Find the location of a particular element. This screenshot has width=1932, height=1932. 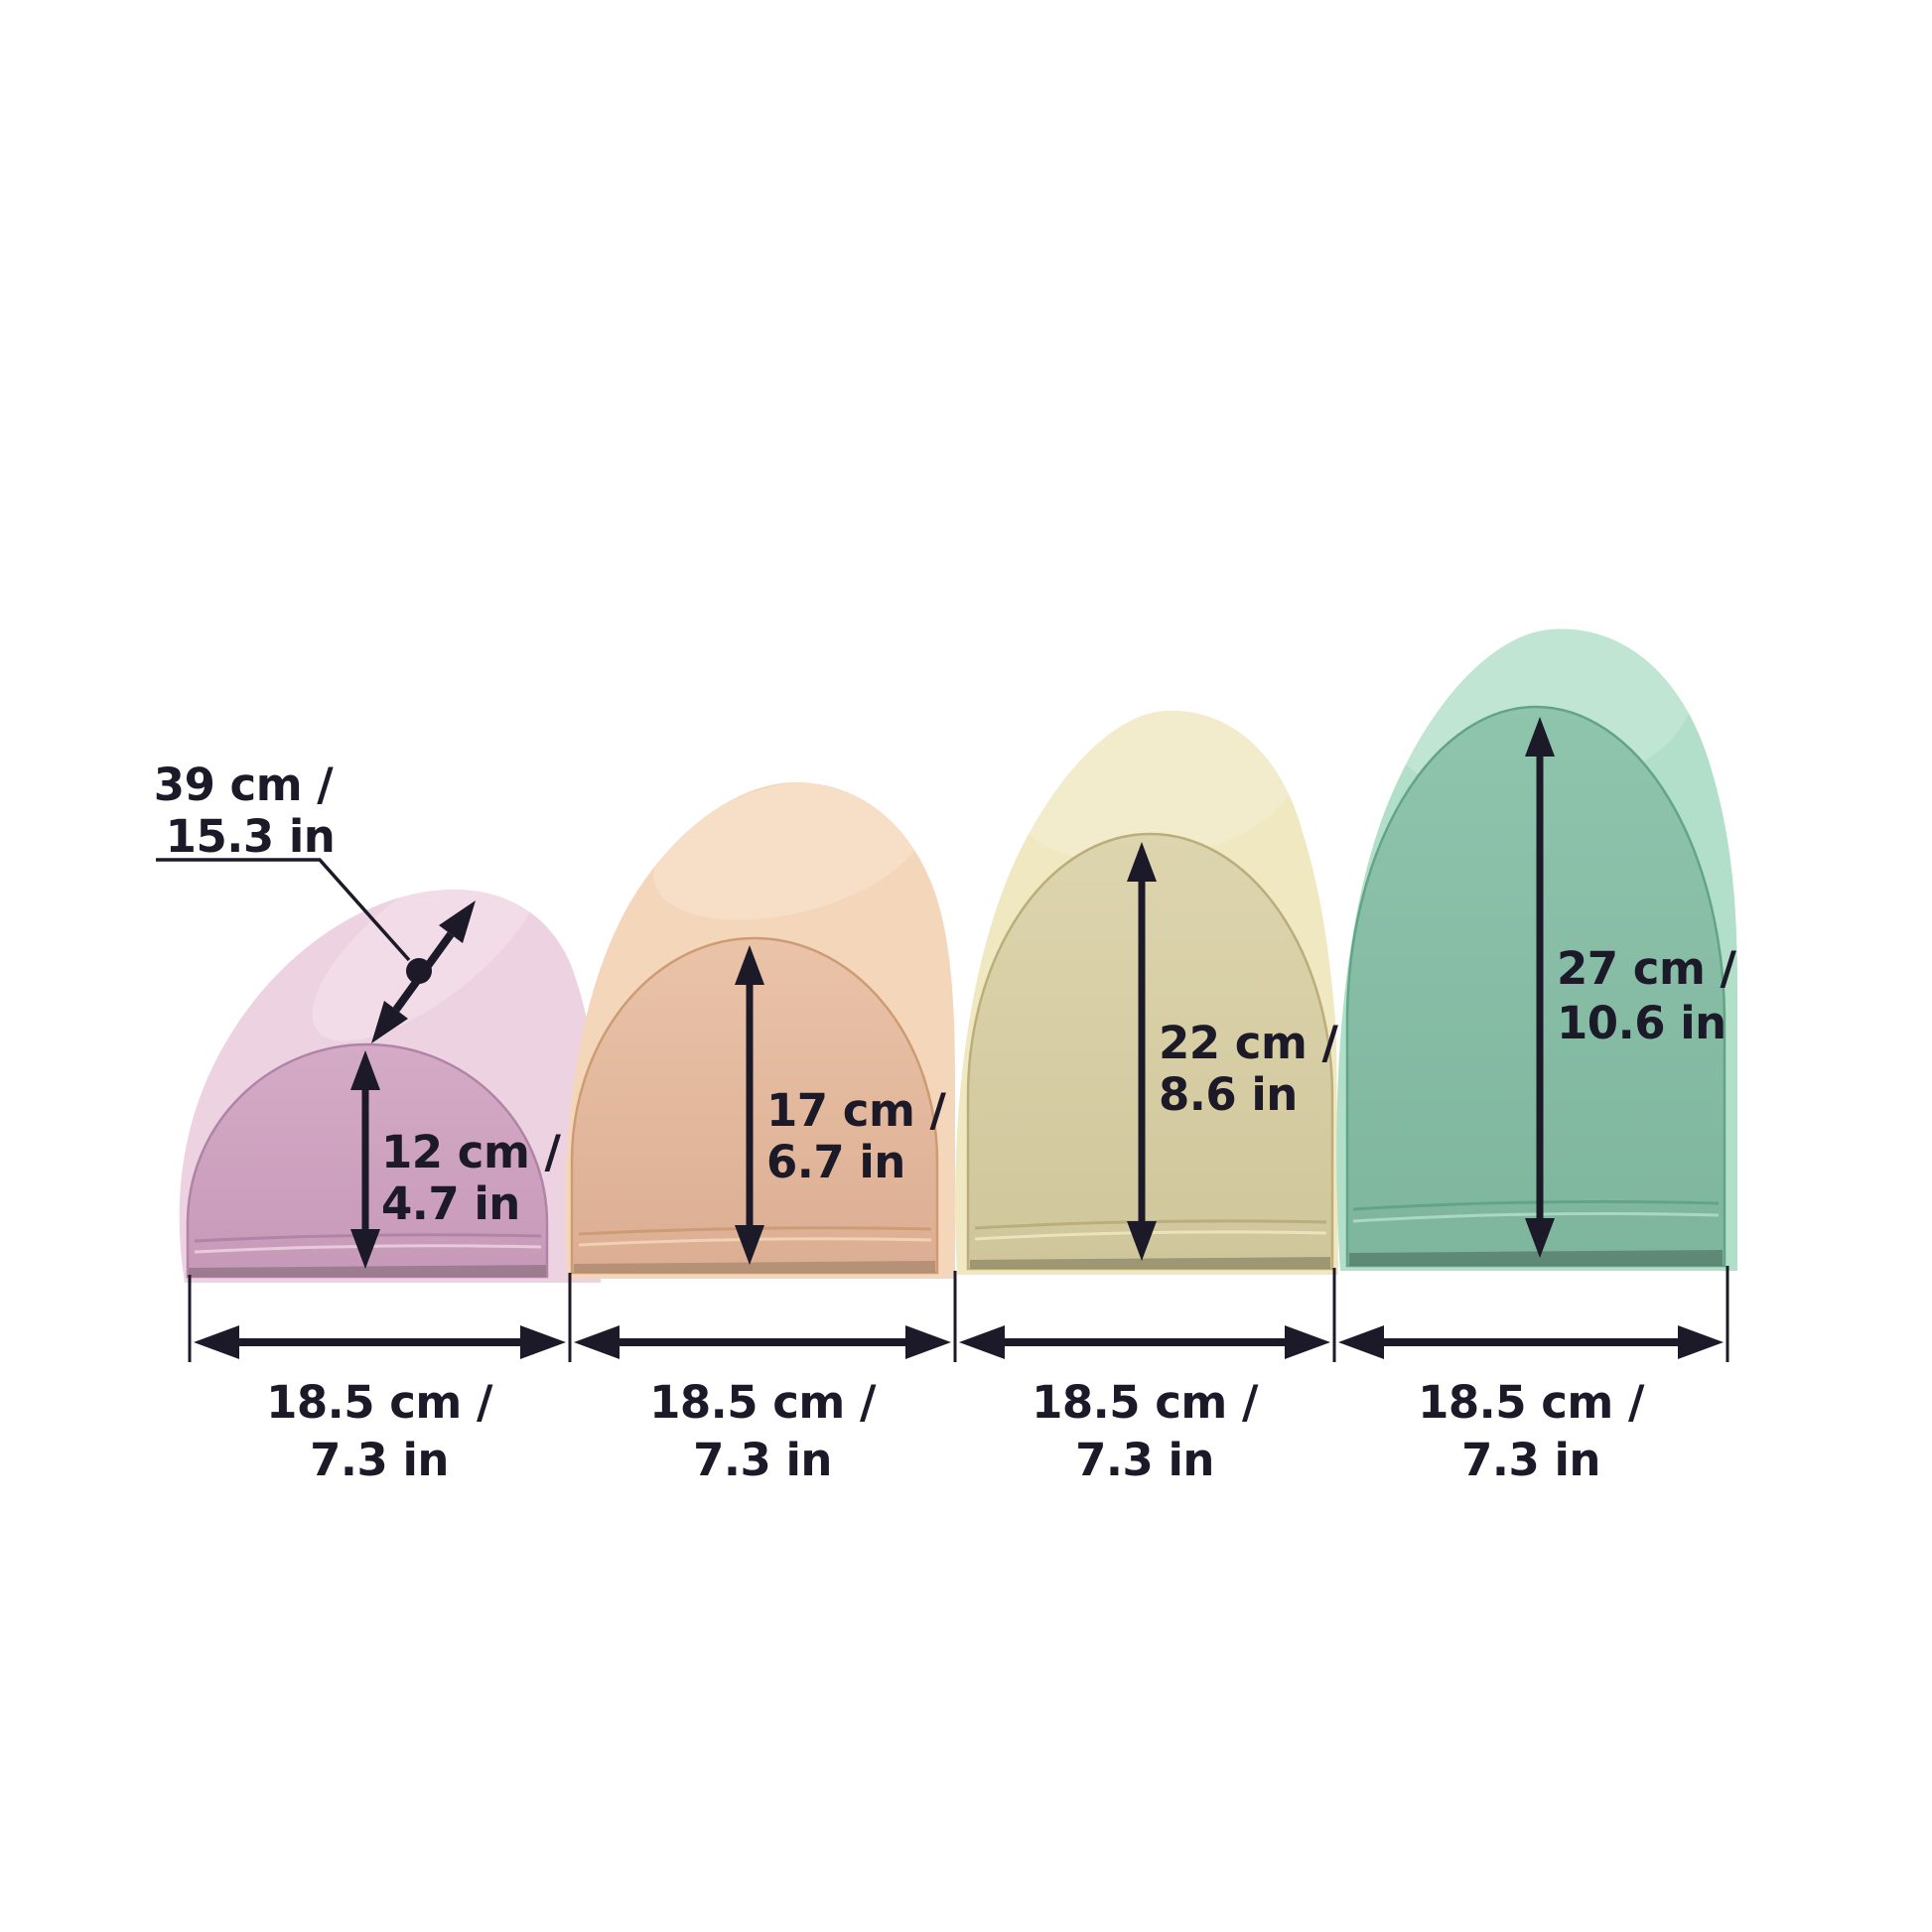

yellow-width-label-line1: 18.5 cm / is located at coordinates (1146, 1403).